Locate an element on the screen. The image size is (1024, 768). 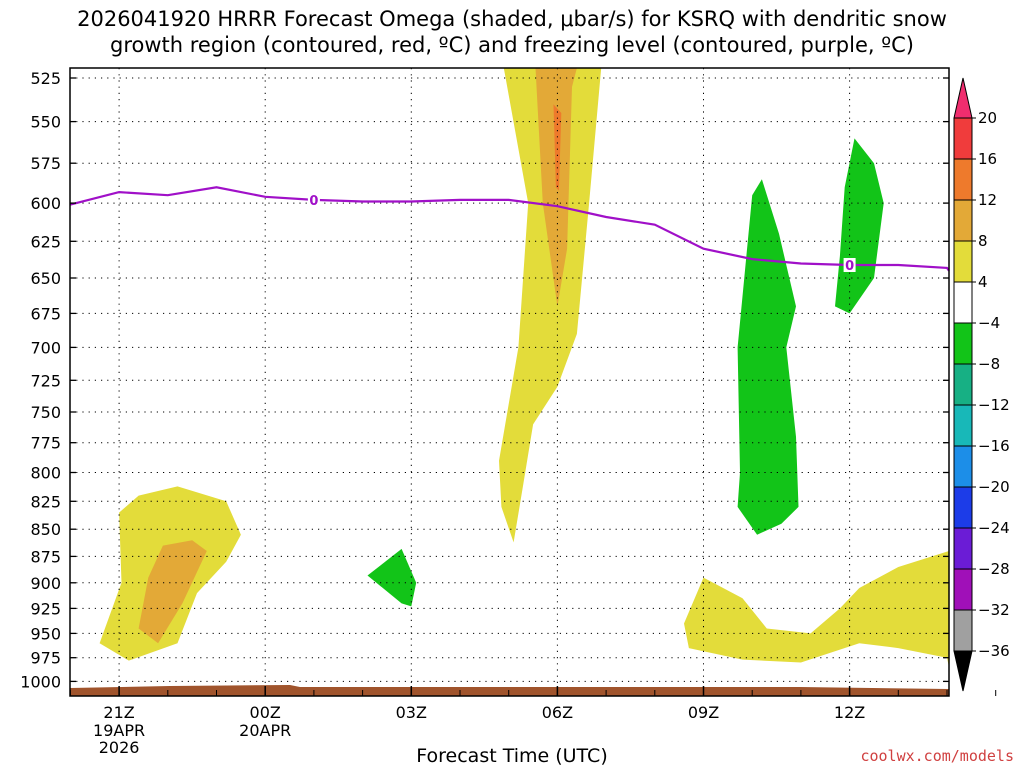
y-tick-label-925: 925 is located at coordinates (45, 608).